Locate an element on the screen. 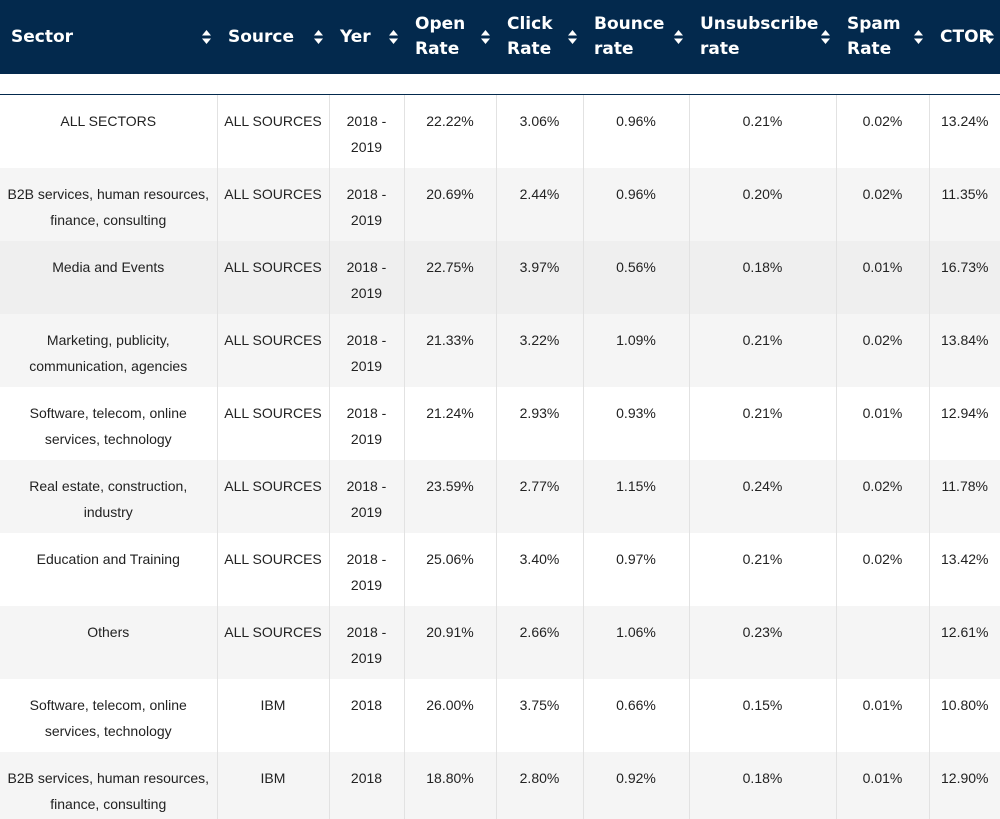 The height and width of the screenshot is (819, 1000). column-header-click-rate: Click Rate is located at coordinates (539, 37).